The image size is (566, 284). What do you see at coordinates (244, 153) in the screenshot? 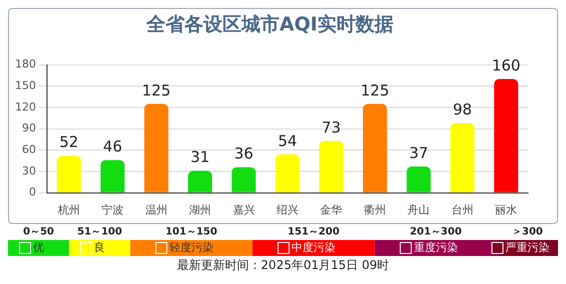
I see `data-label: 36` at bounding box center [244, 153].